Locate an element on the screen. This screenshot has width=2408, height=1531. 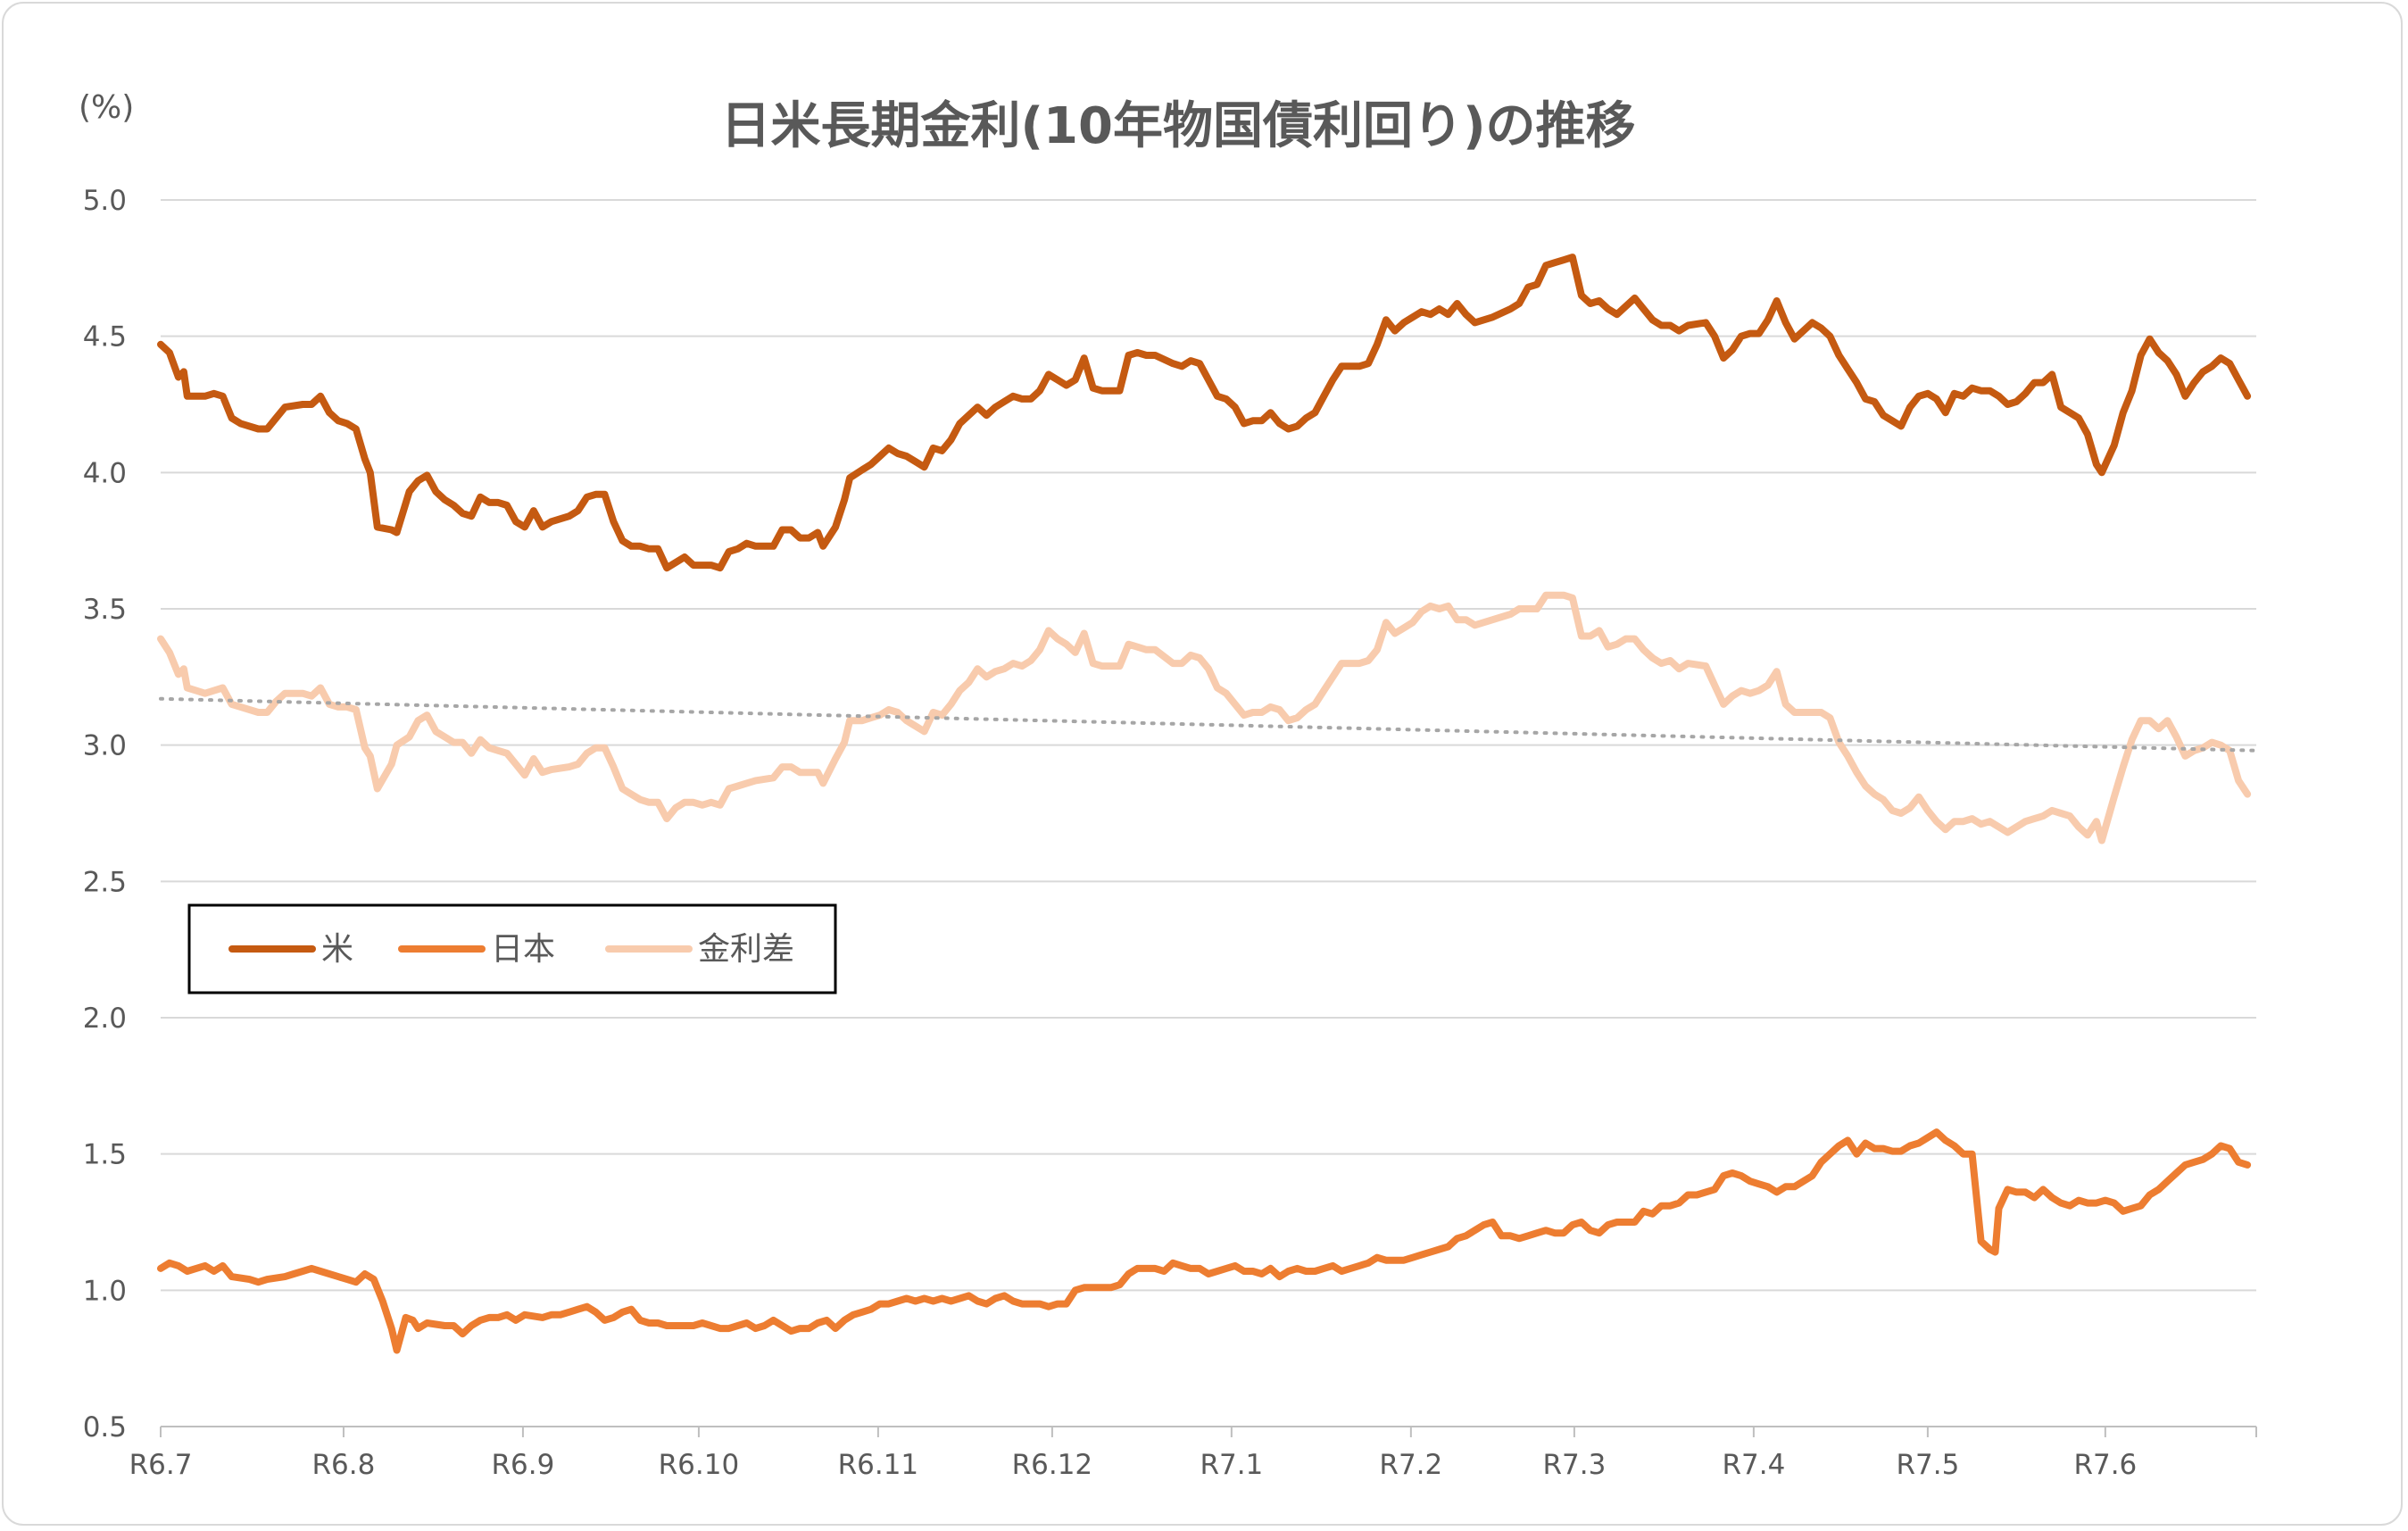
x-tick-label: R6.7 is located at coordinates (161, 1465).